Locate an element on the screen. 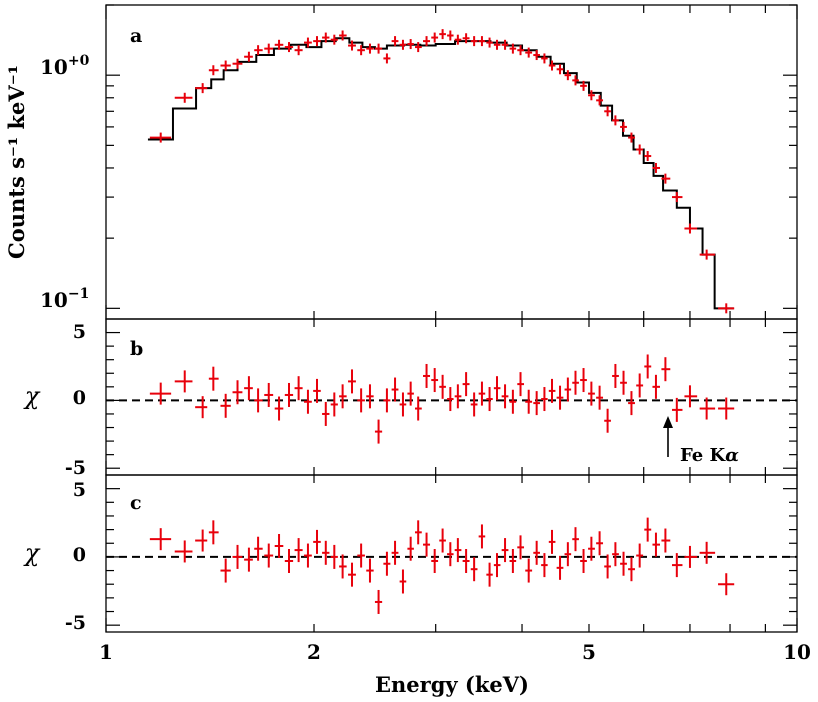 This screenshot has width=818, height=702. x-tick-label-2: 2 is located at coordinates (314, 652).